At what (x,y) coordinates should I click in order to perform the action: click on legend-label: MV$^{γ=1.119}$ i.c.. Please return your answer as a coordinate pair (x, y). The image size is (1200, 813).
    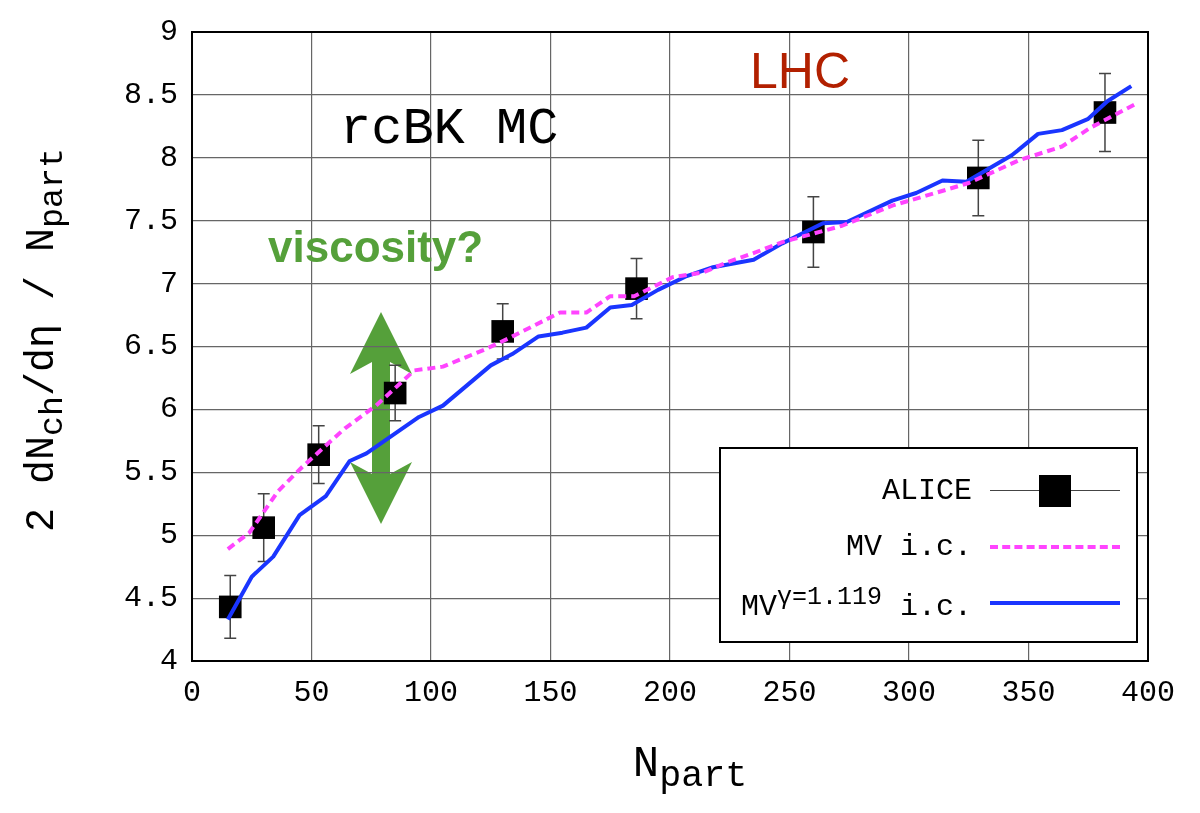
    Looking at the image, I should click on (856, 603).